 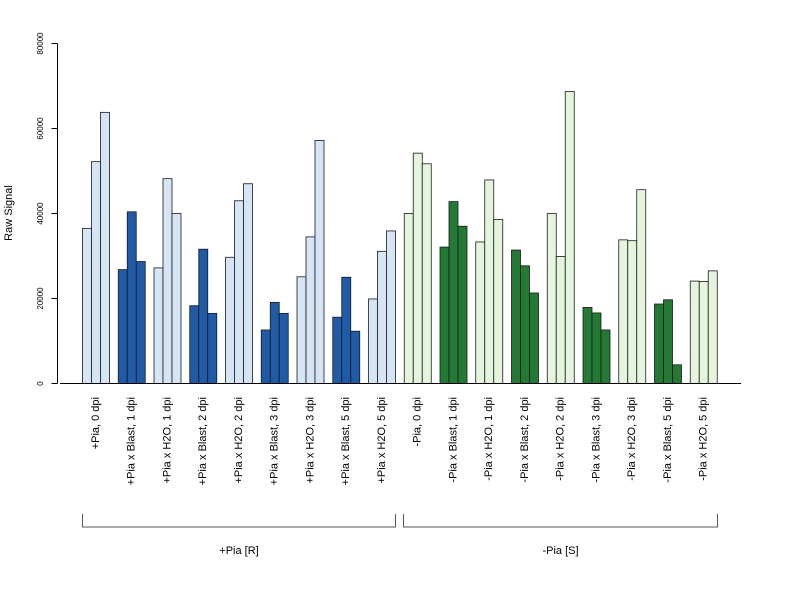 I want to click on y-tick-label: 40000, so click(x=40, y=213).